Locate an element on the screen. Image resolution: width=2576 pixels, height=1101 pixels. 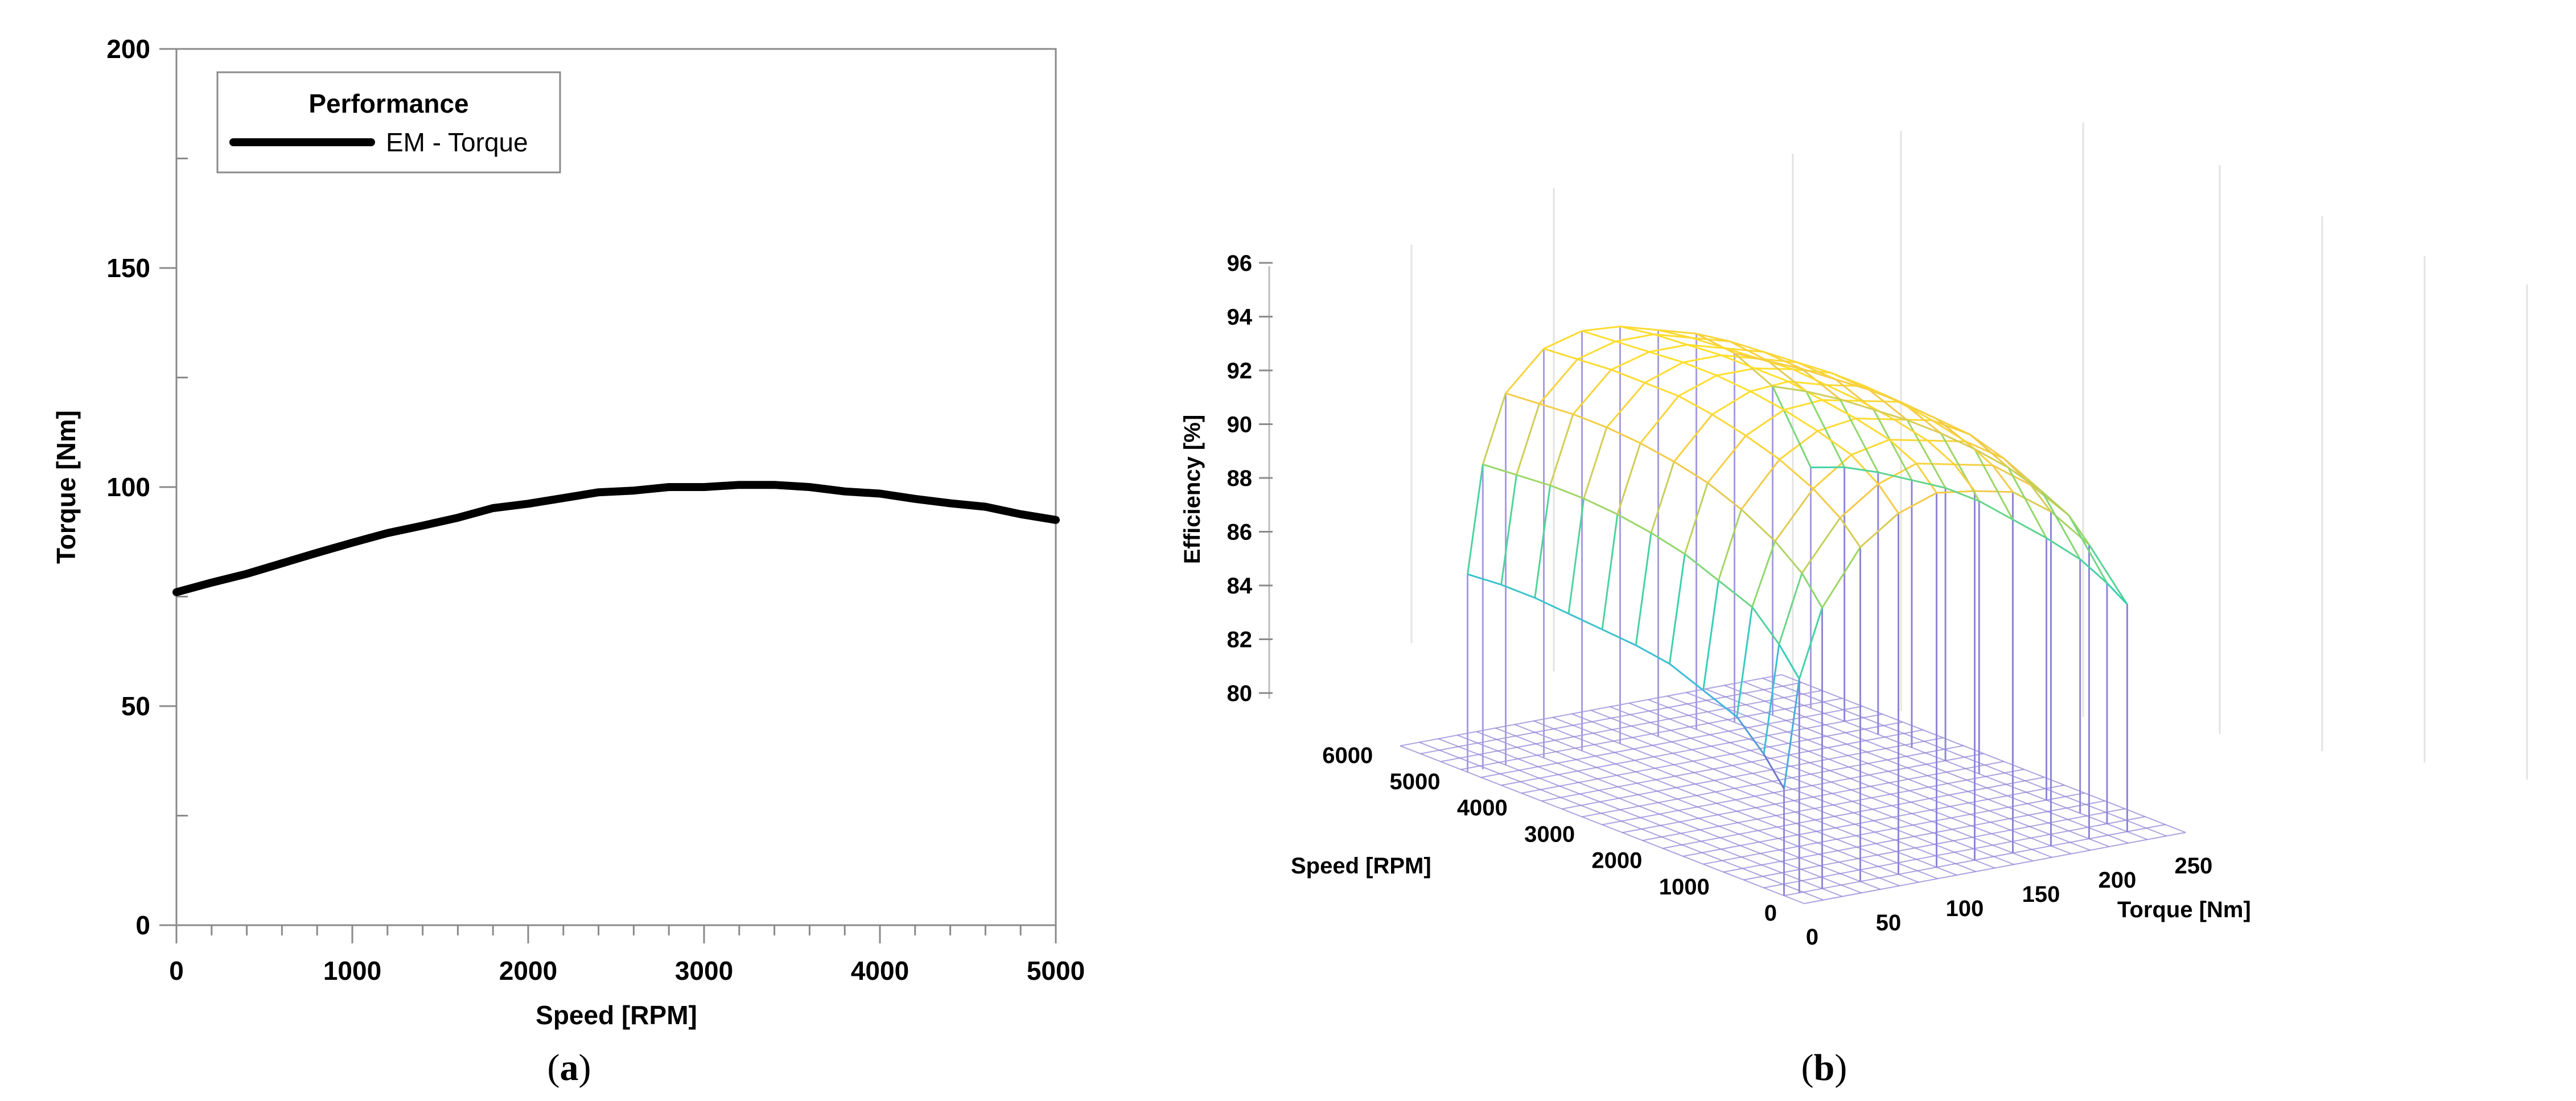
torque-tick-label: 150 is located at coordinates (2041, 895).